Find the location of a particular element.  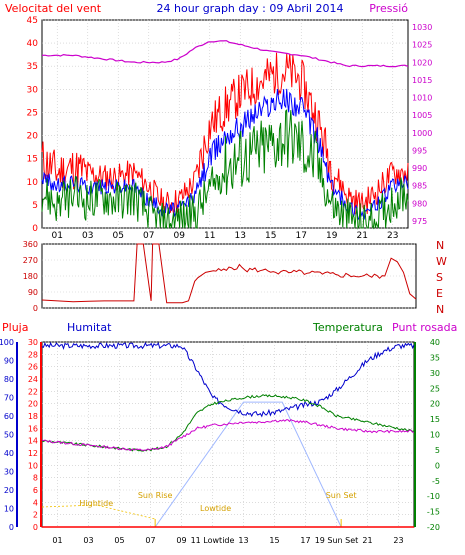

rain-tick-label: 12 is located at coordinates (33, 453).